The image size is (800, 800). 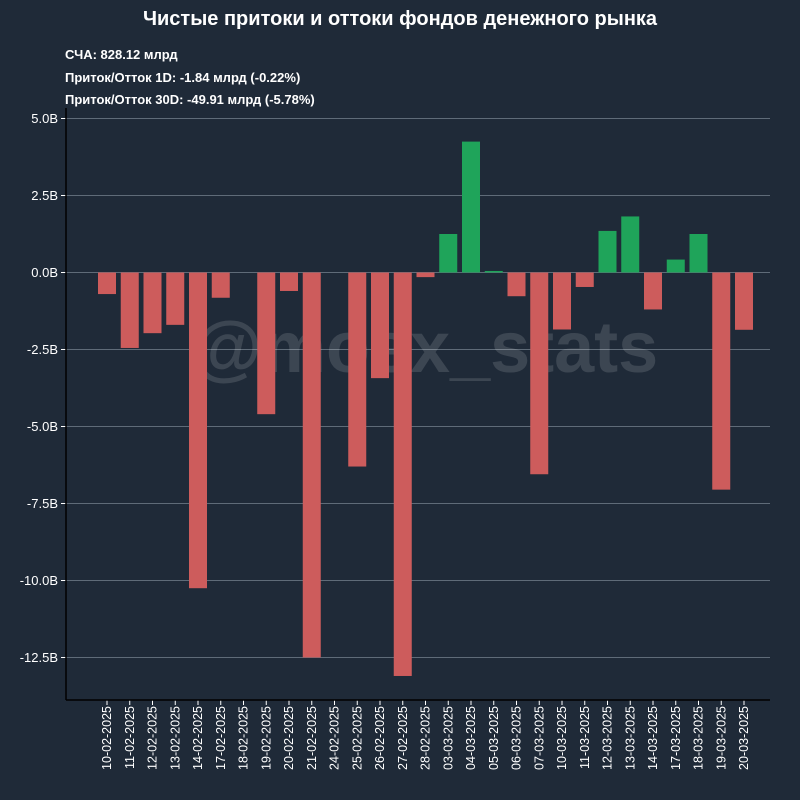 I want to click on x-tick-label: 19-03-2025, so click(x=721, y=738).